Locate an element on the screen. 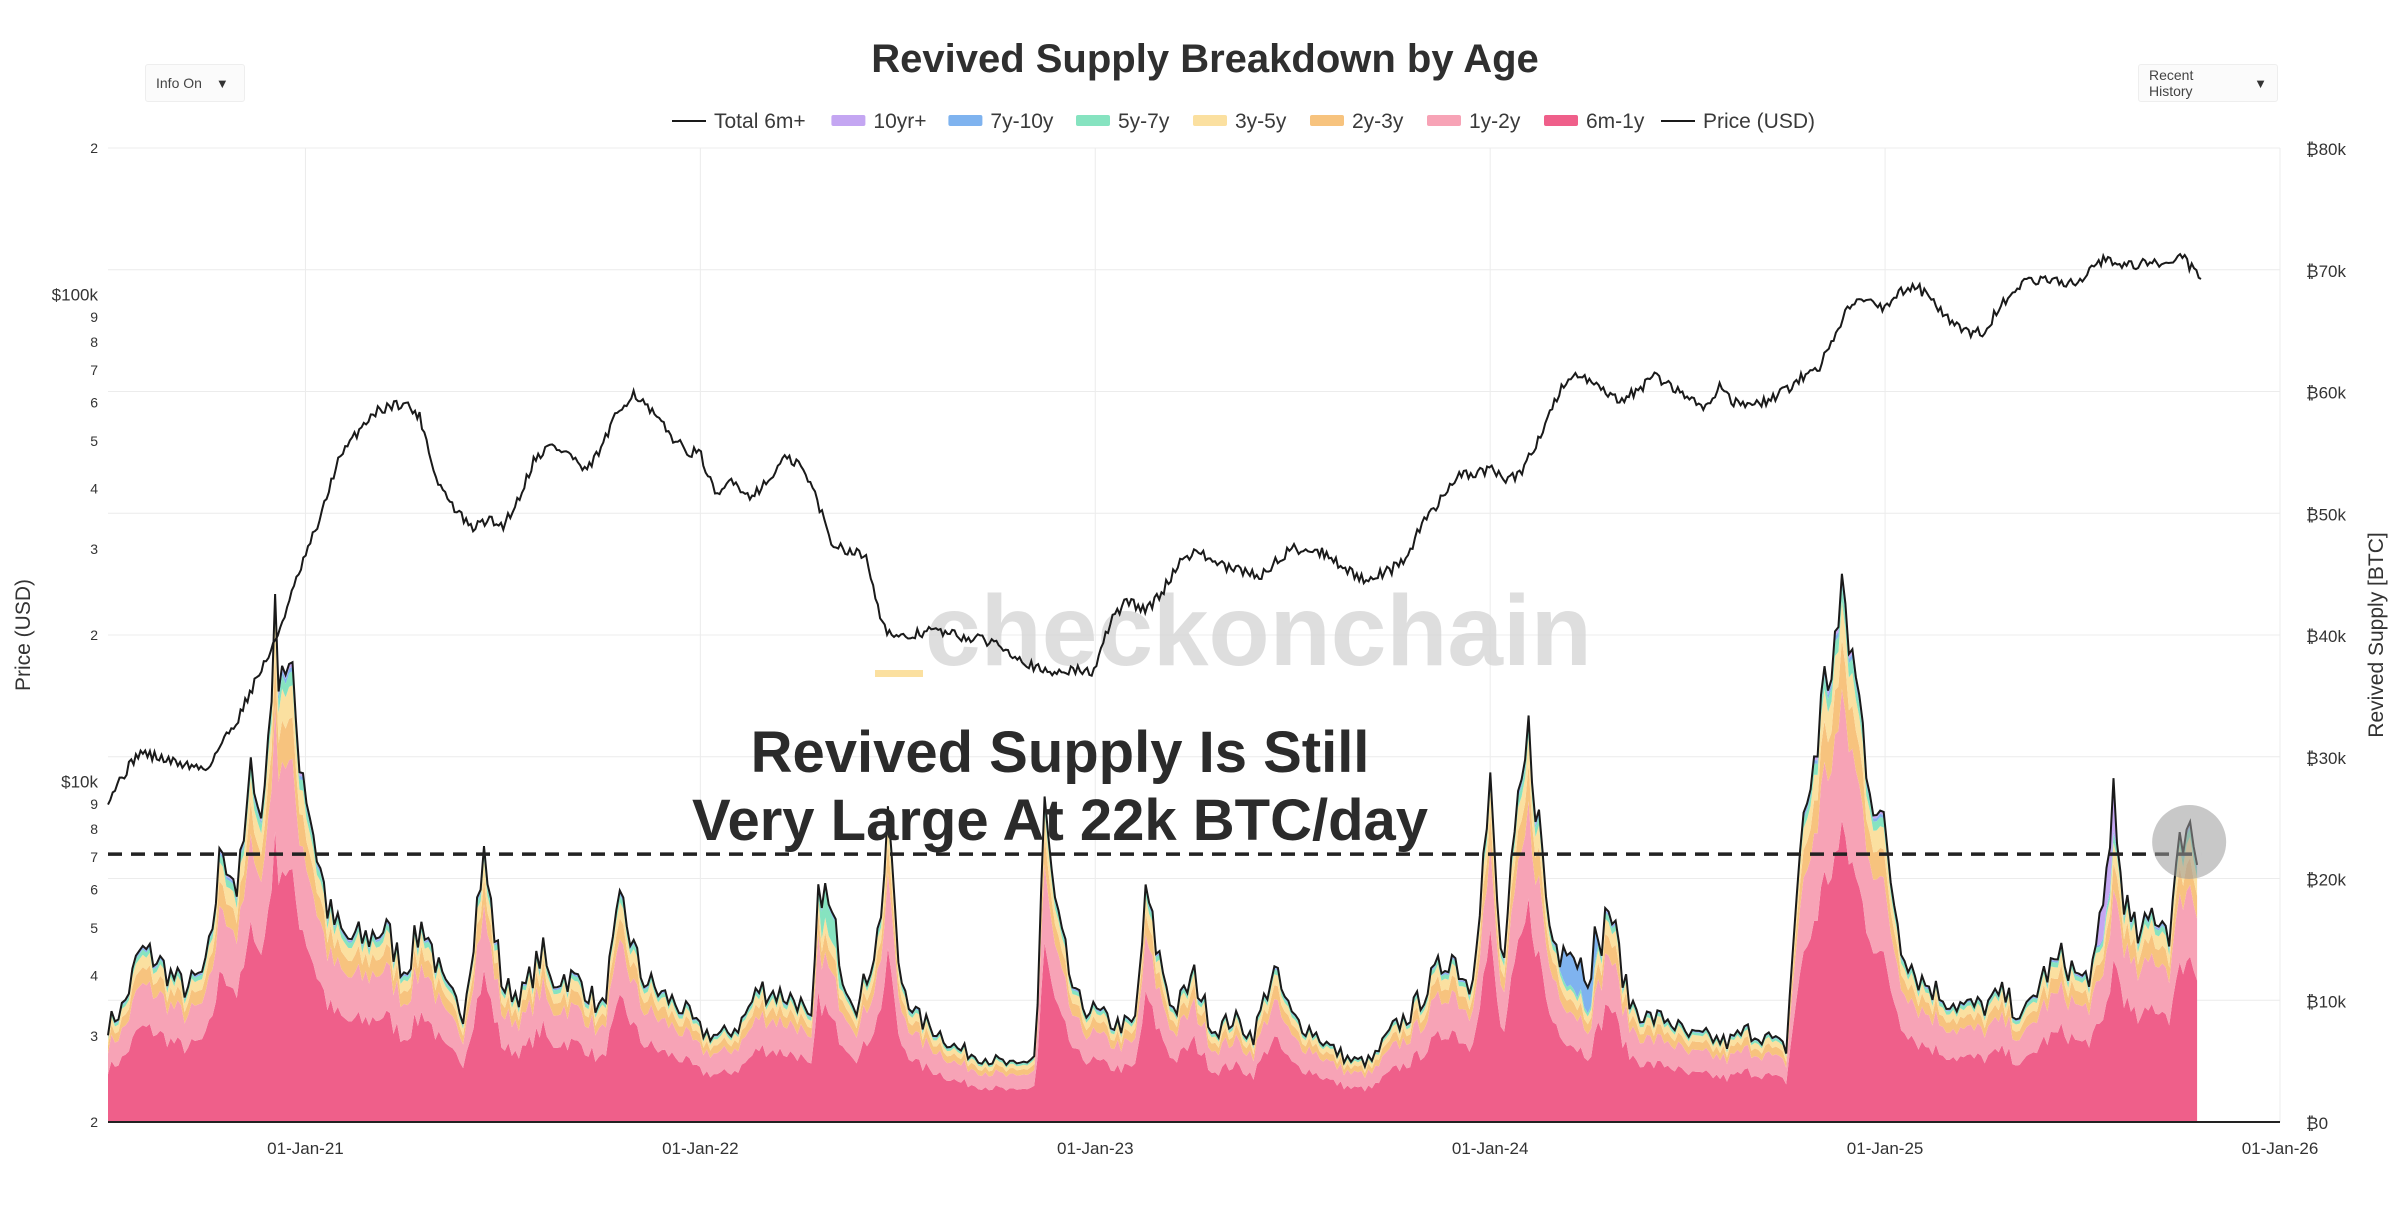  right-tick-label: ₿10k is located at coordinates (2326, 1001).